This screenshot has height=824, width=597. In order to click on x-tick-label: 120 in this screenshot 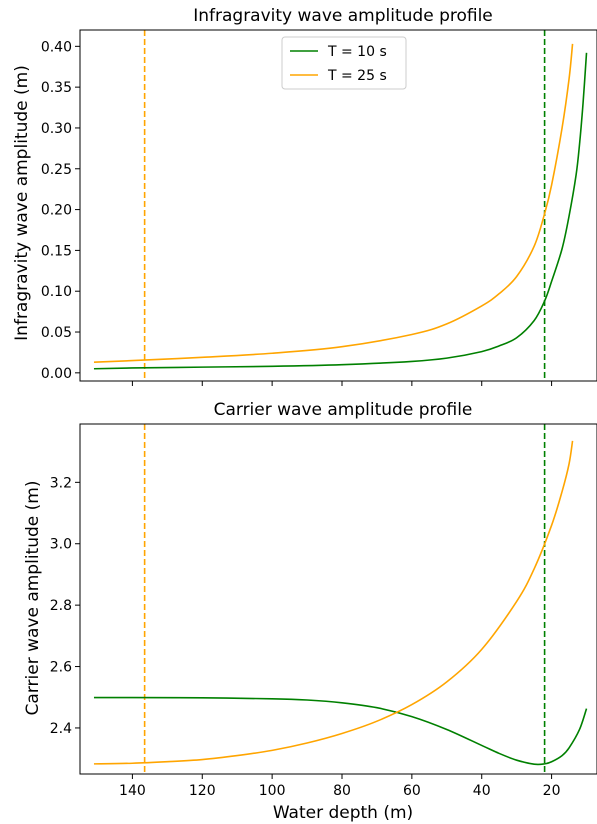, I will do `click(202, 791)`.